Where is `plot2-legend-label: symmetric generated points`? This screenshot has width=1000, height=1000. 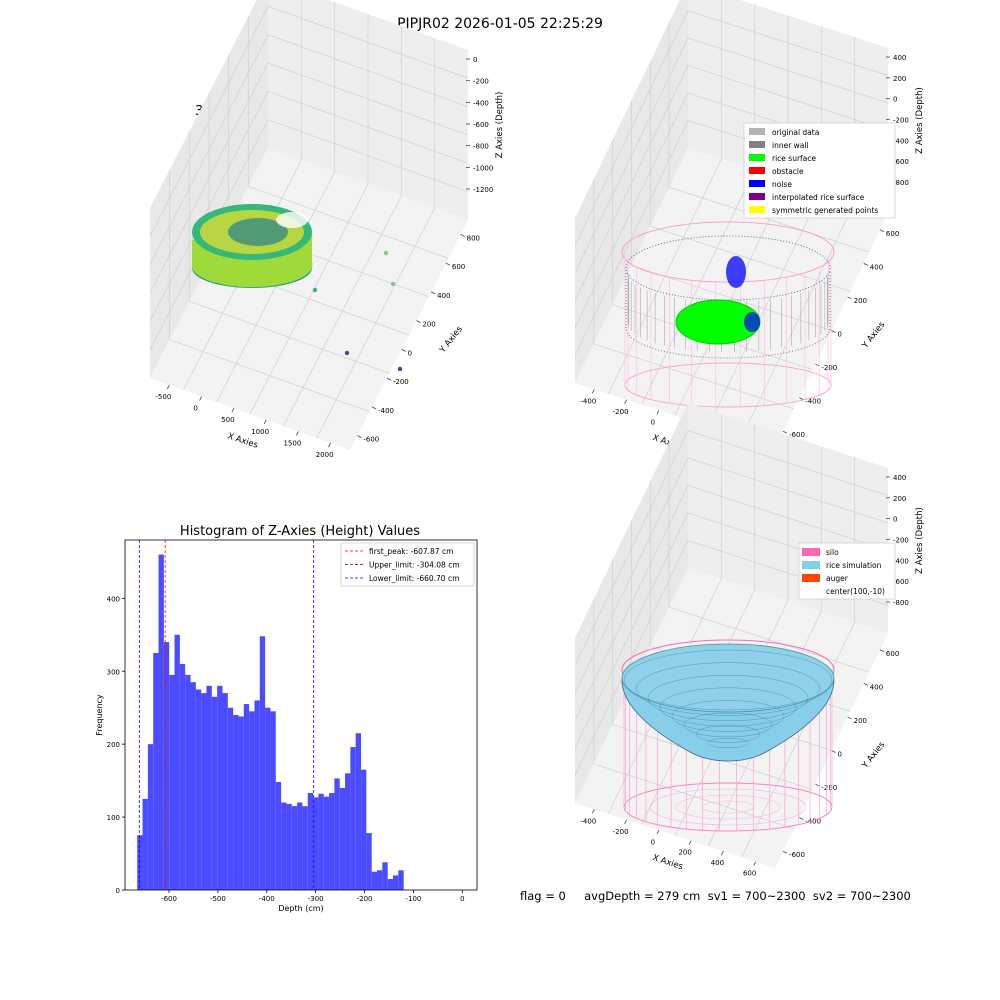 plot2-legend-label: symmetric generated points is located at coordinates (825, 210).